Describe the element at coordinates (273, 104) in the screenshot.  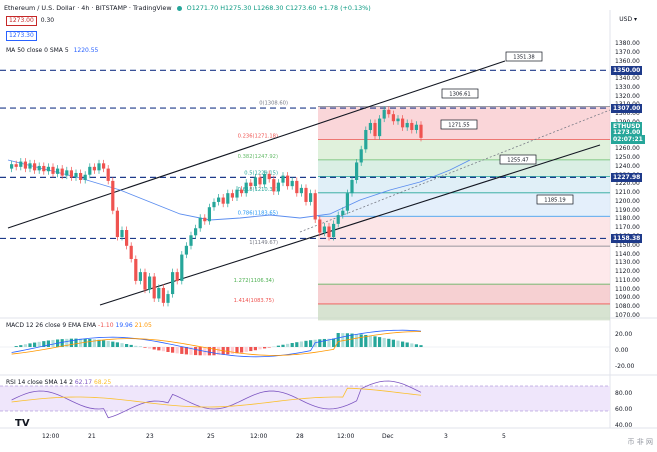
I see `fib-label: 0(1308.60)` at that location.